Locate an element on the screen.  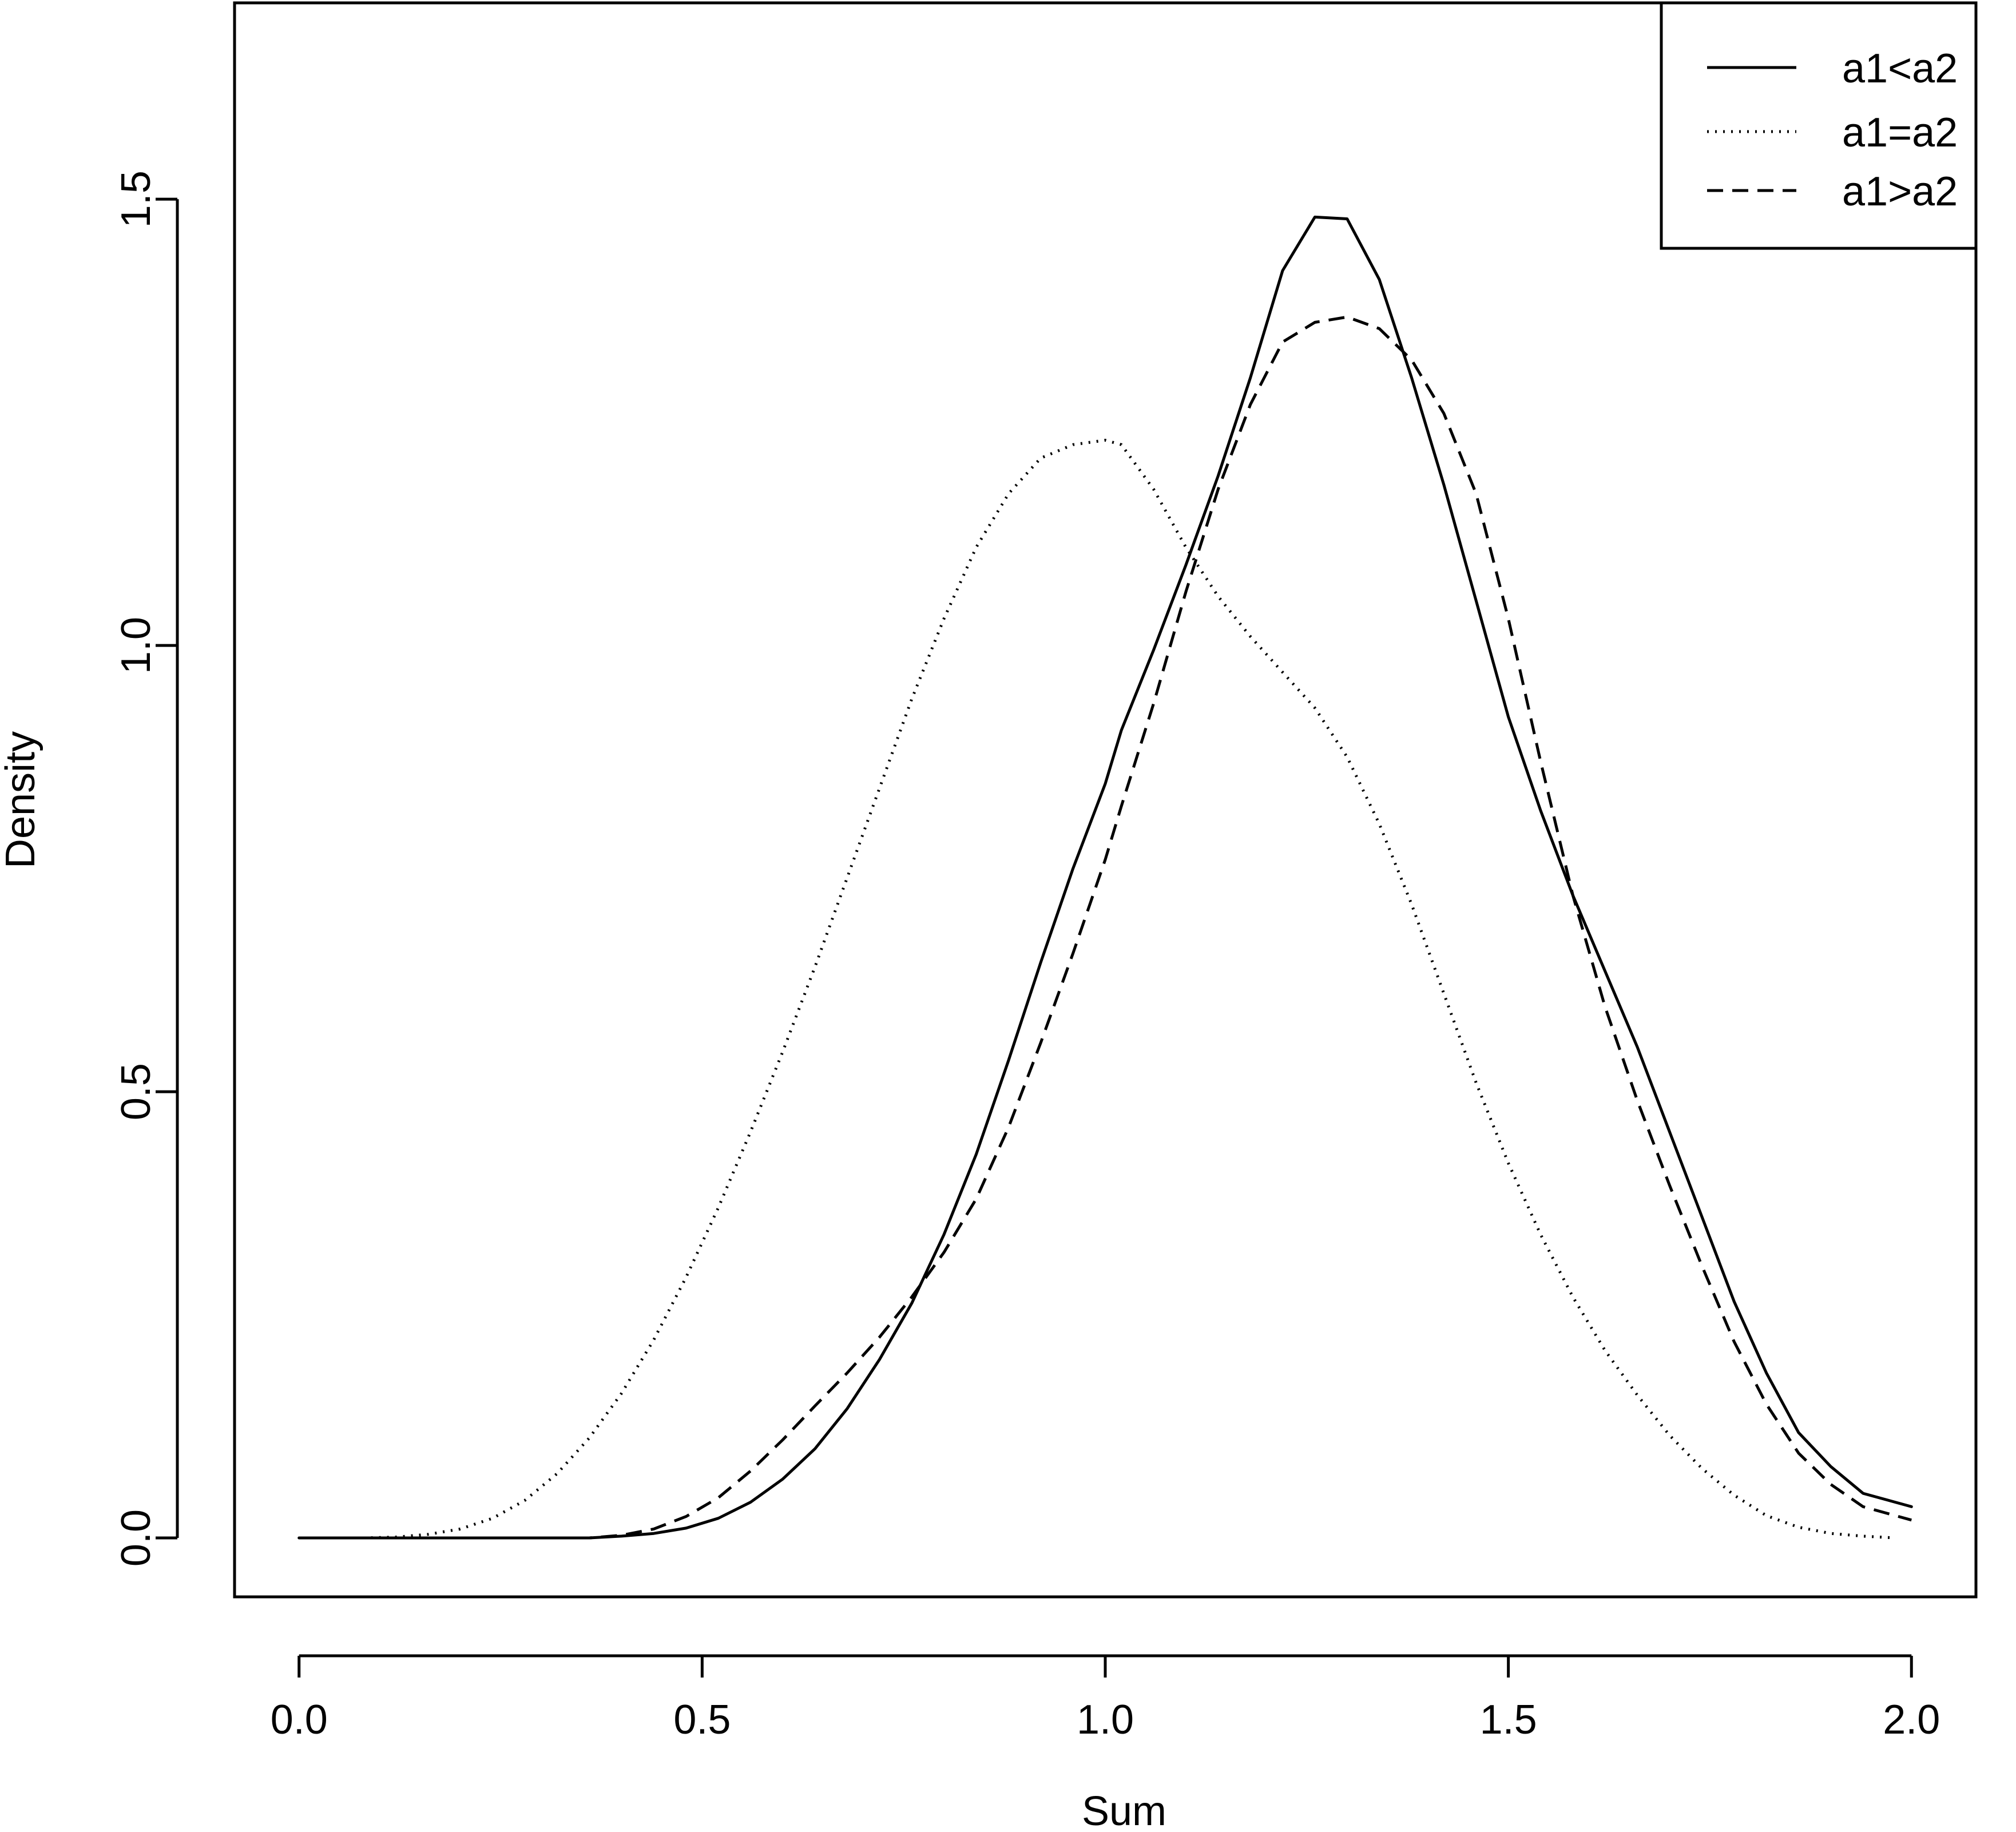
legend-label: a1>a2 is located at coordinates (1900, 192).